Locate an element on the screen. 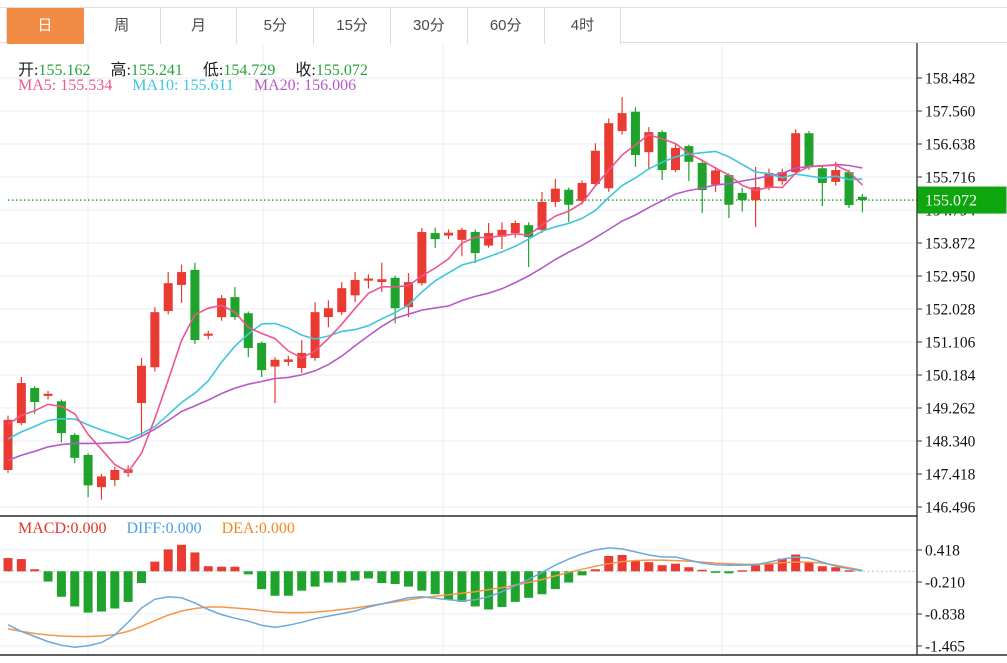 The image size is (1007, 663). macd-axis-label: -1.465 is located at coordinates (945, 646).